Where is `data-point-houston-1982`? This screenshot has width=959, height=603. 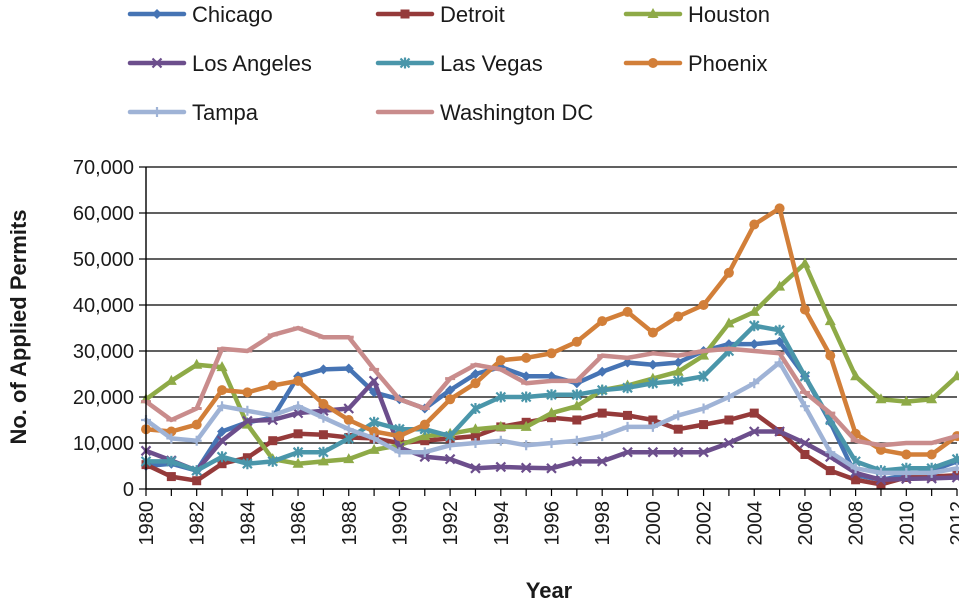
data-point-houston-1982 is located at coordinates (197, 363).